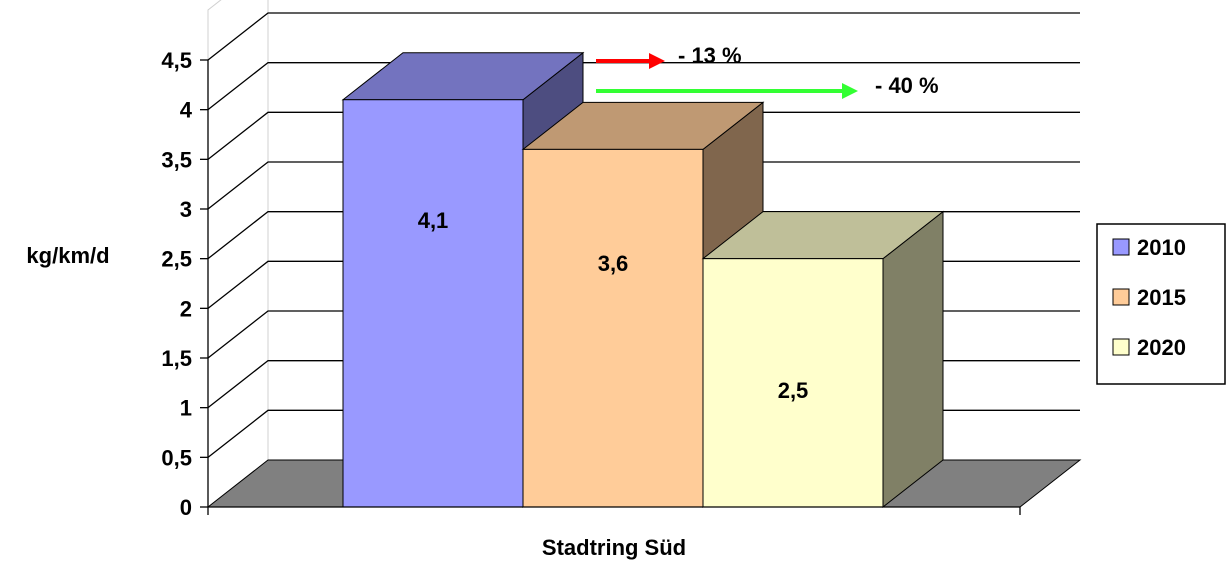 This screenshot has width=1229, height=568. I want to click on bar-2020, so click(823, 359).